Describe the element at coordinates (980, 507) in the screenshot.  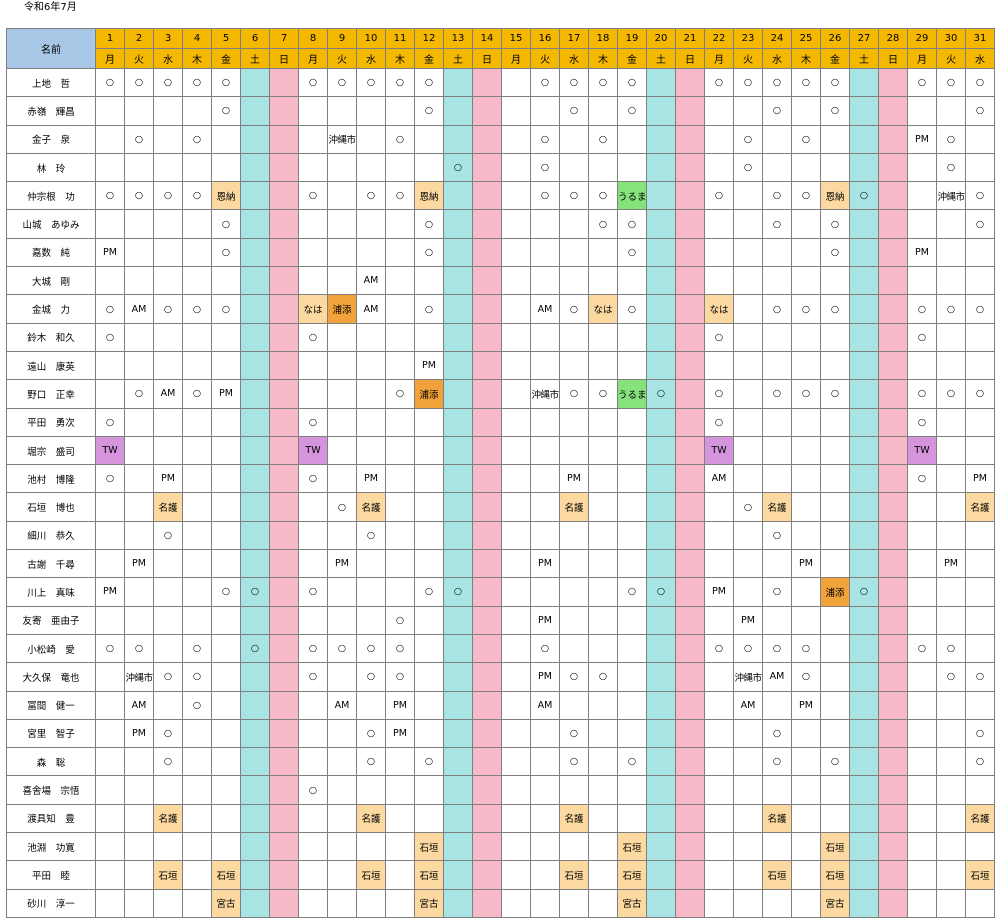
I see `schedule-cell: 名護` at that location.